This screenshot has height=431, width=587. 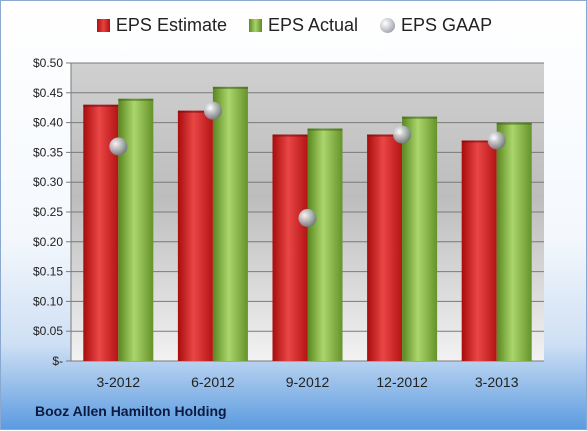 I want to click on legend-label-gaap: EPS GAAP, so click(x=447, y=25).